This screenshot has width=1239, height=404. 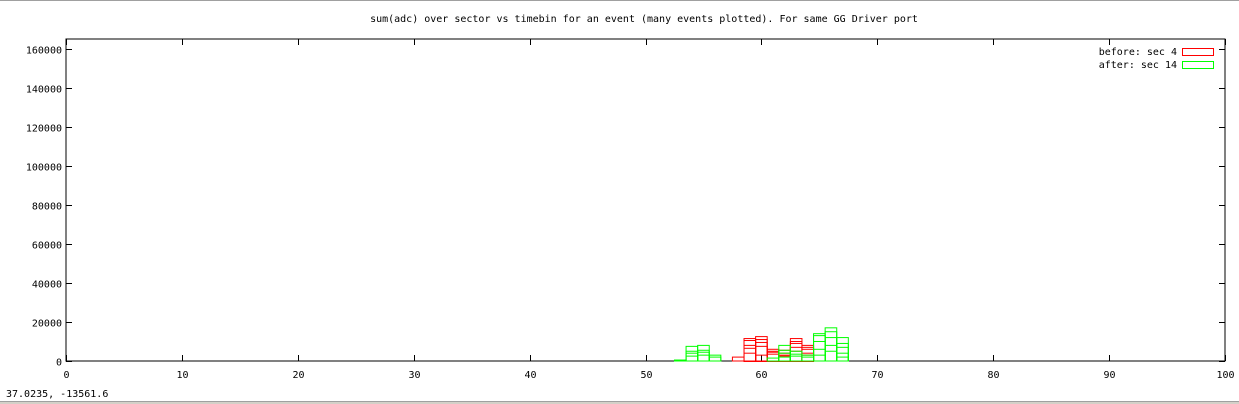 What do you see at coordinates (1225, 375) in the screenshot?
I see `x-tick-label: 100` at bounding box center [1225, 375].